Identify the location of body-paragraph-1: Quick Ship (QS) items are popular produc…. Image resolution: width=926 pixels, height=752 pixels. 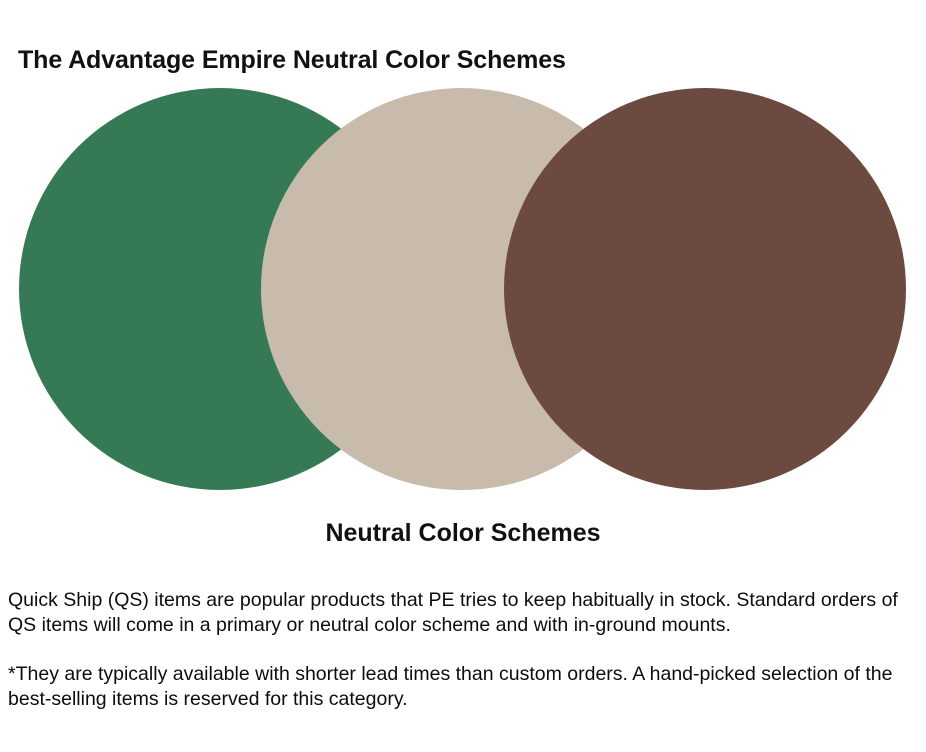
(453, 612).